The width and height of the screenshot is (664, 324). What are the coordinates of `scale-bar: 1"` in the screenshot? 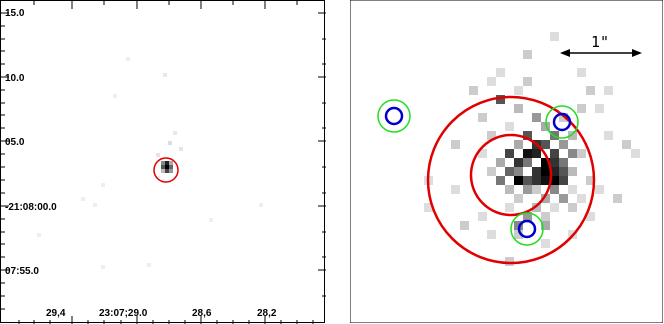 It's located at (601, 45).